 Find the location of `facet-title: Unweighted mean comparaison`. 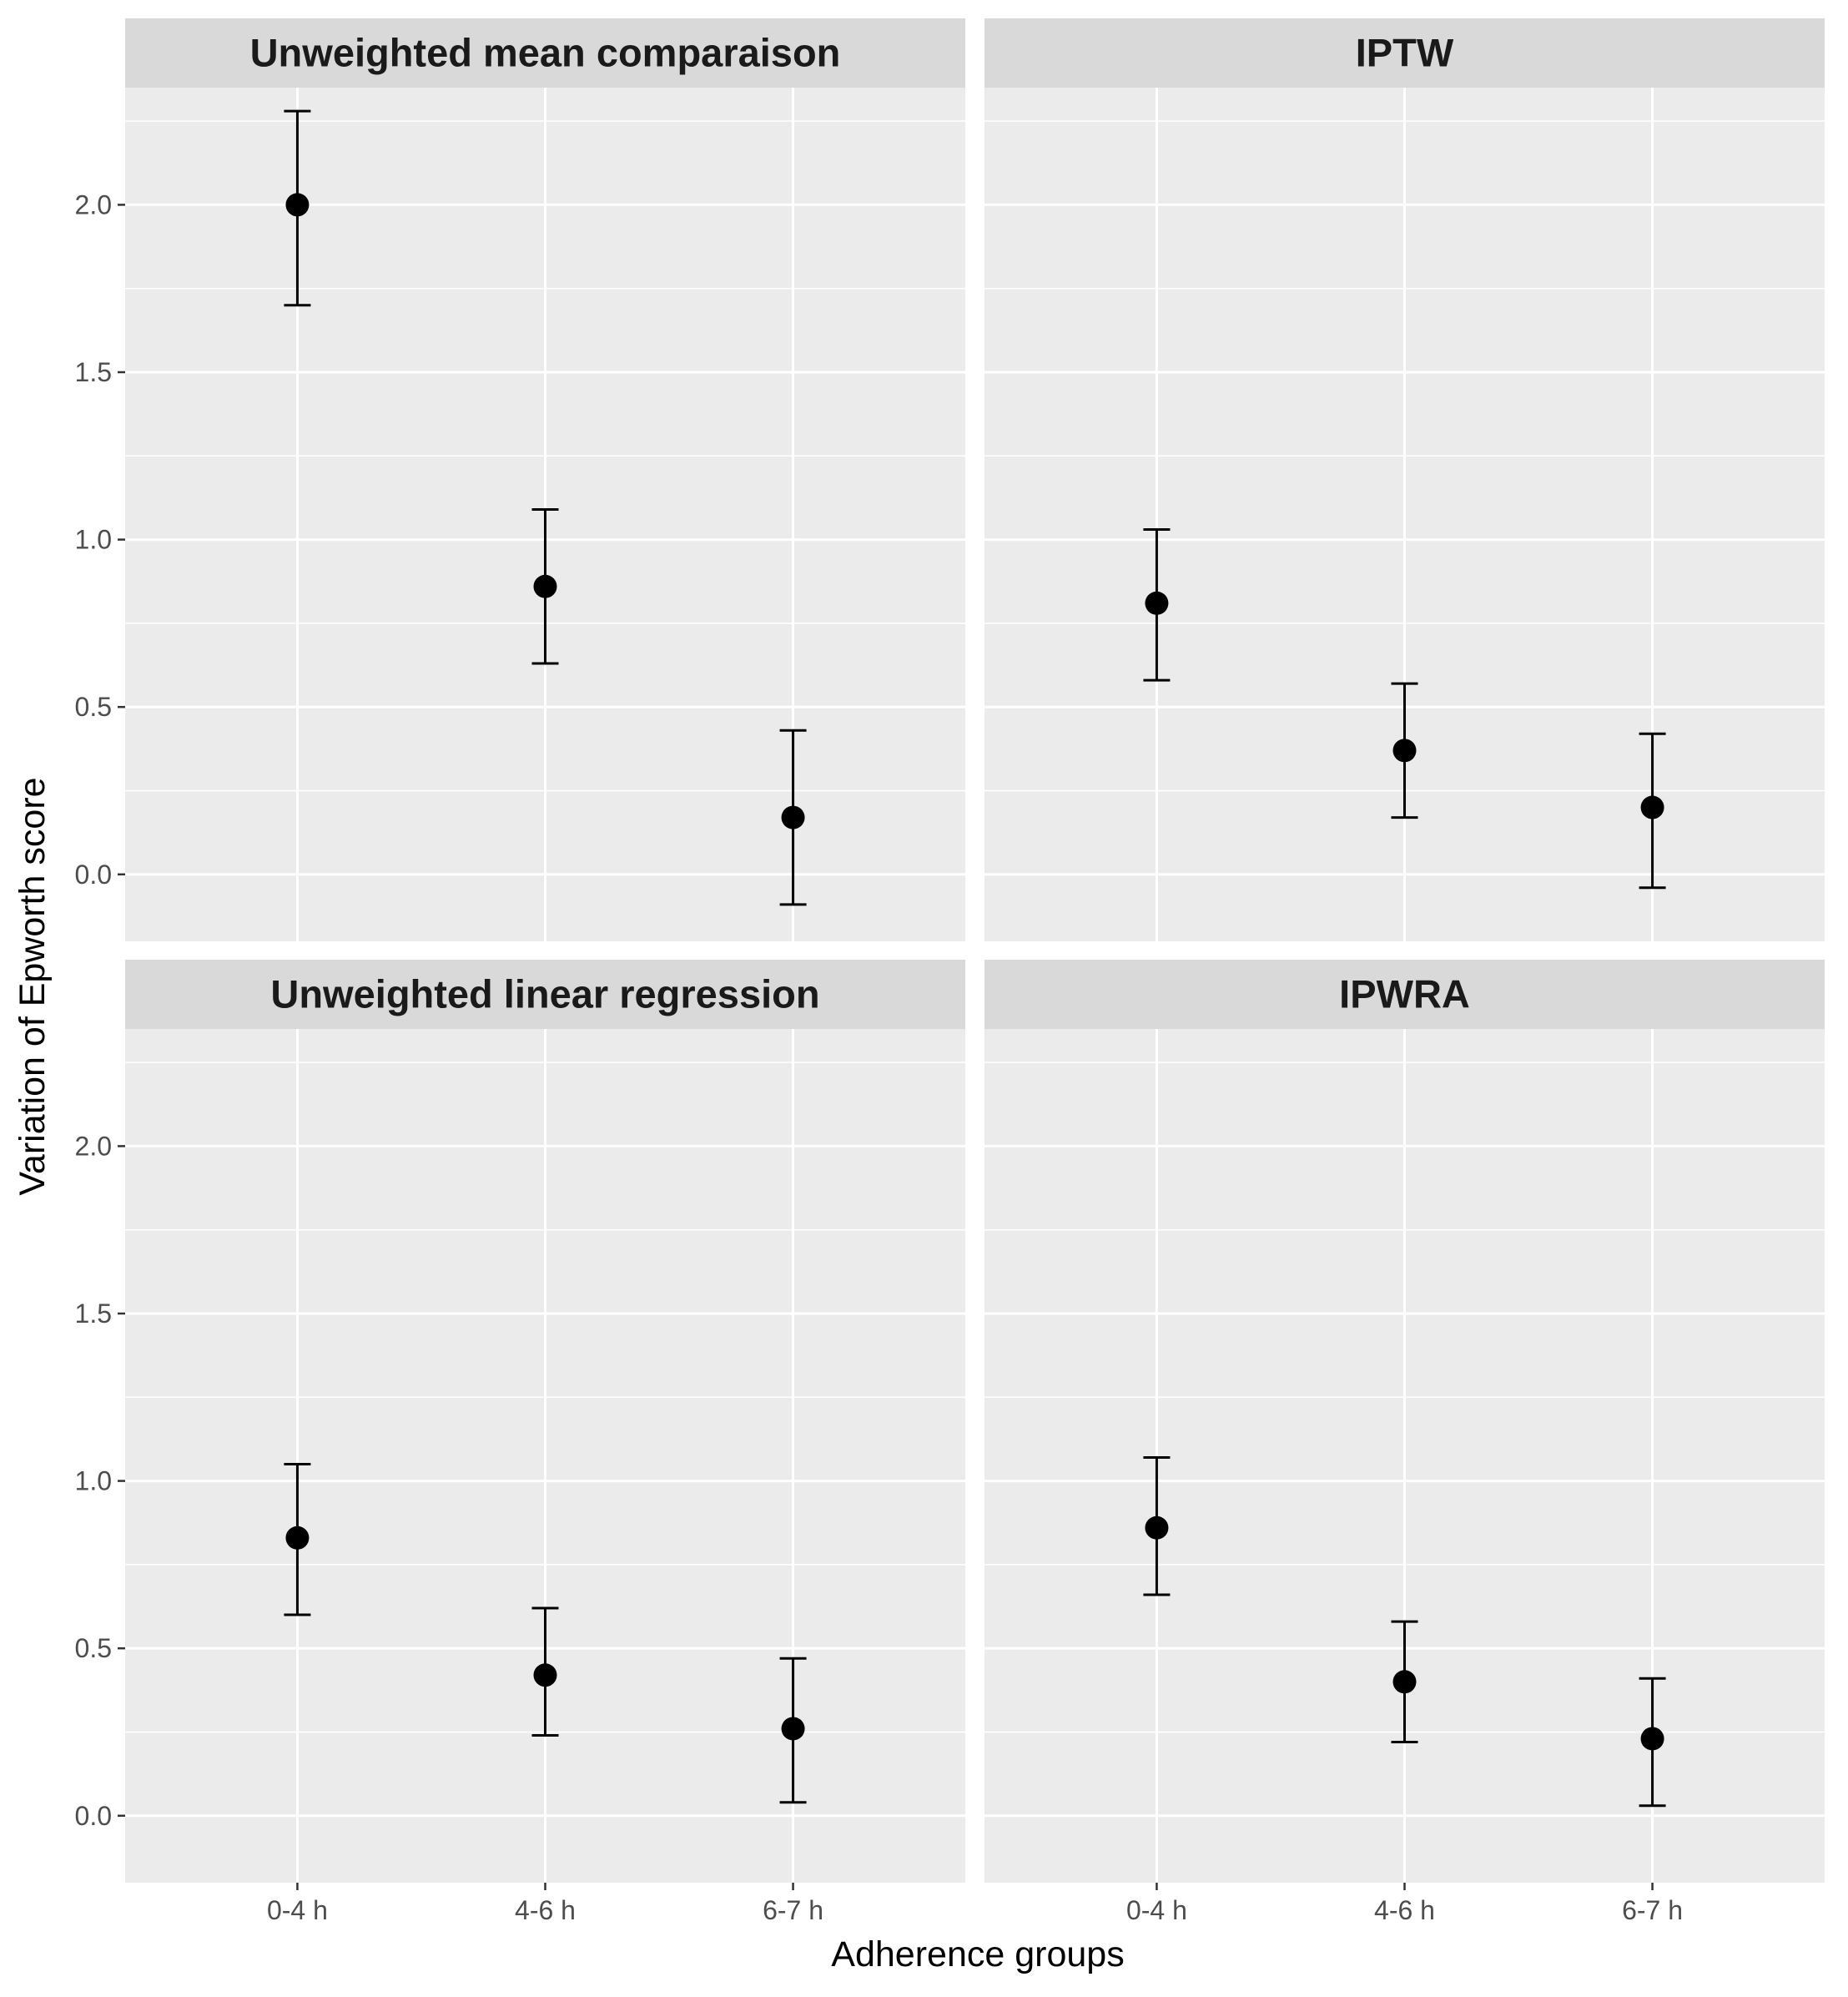

facet-title: Unweighted mean comparaison is located at coordinates (545, 53).